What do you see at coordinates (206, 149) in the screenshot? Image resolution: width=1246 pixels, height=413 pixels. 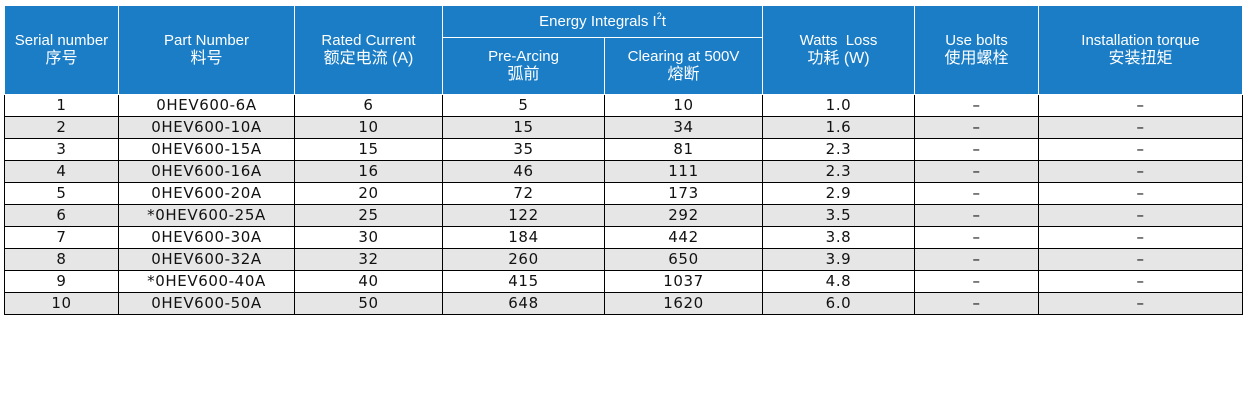 I see `cell-part-number: 0HEV600-15A` at bounding box center [206, 149].